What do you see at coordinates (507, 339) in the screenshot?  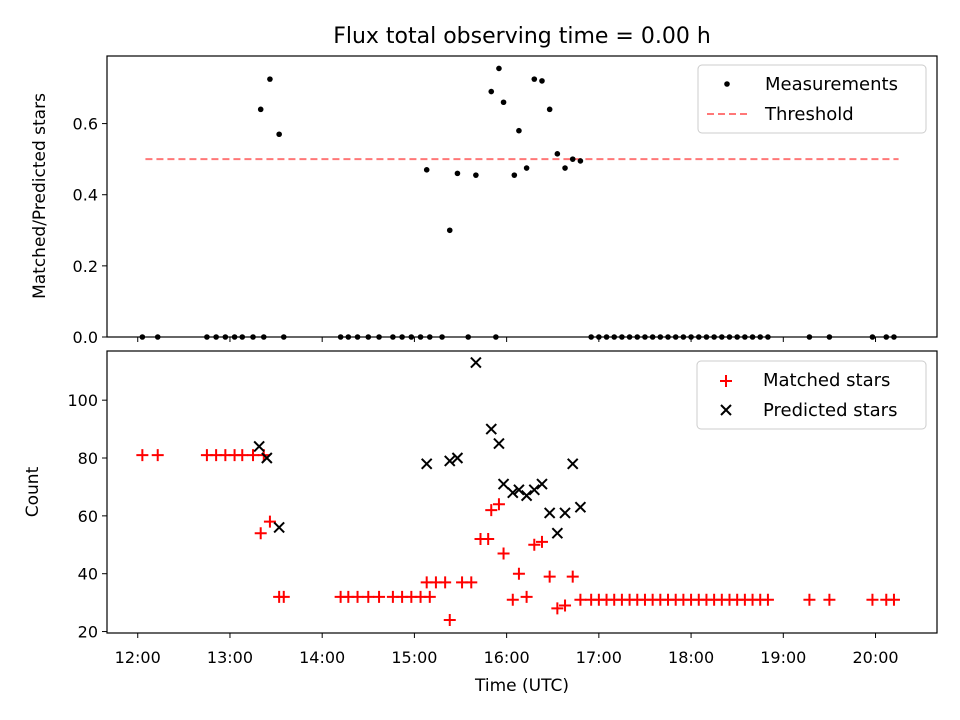 I see `top-x-ticks` at bounding box center [507, 339].